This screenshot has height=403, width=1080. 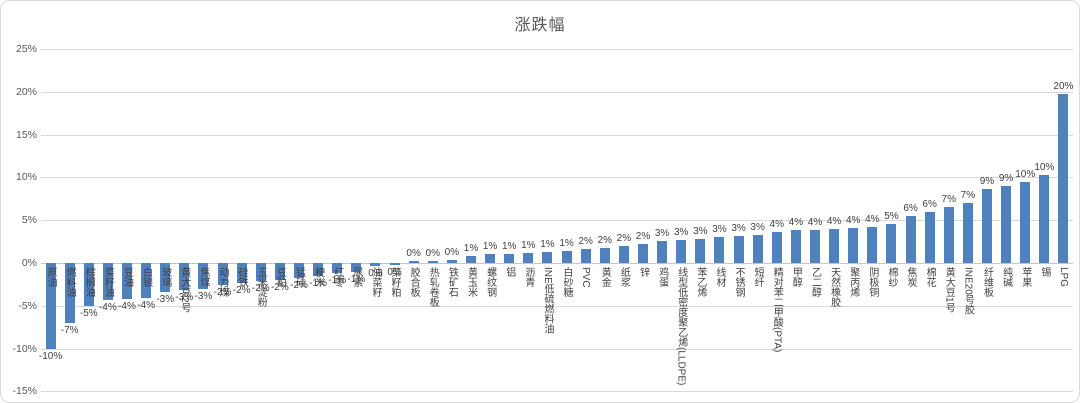 What do you see at coordinates (834, 287) in the screenshot?
I see `category-label: 天然橡胶` at bounding box center [834, 287].